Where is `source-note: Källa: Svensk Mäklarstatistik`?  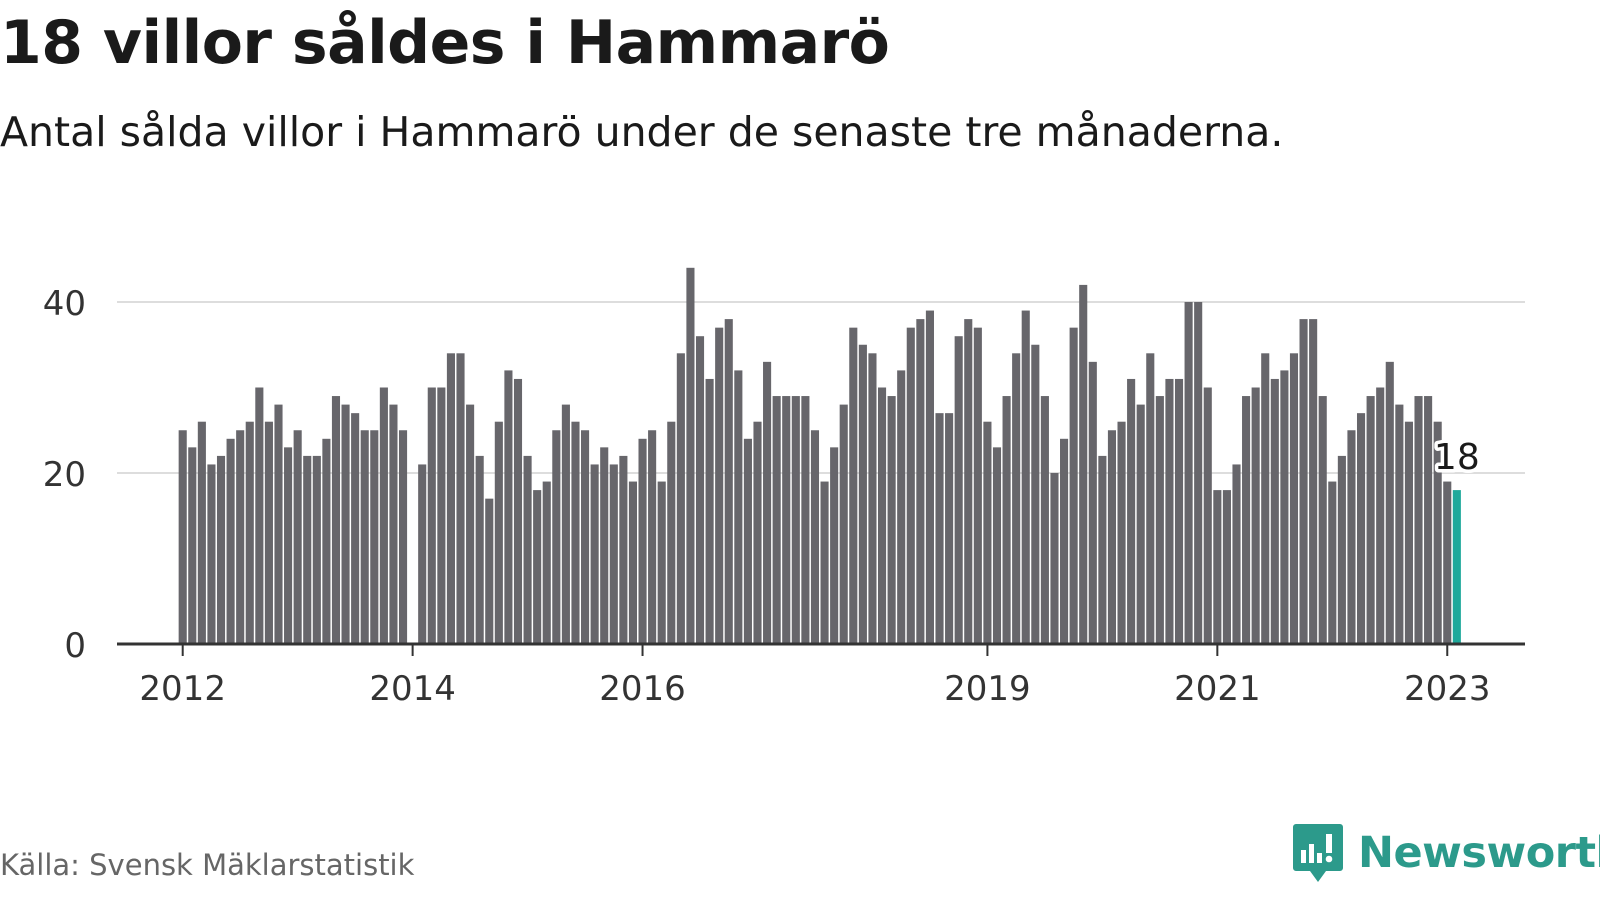
source-note: Källa: Svensk Mäklarstatistik is located at coordinates (207, 865).